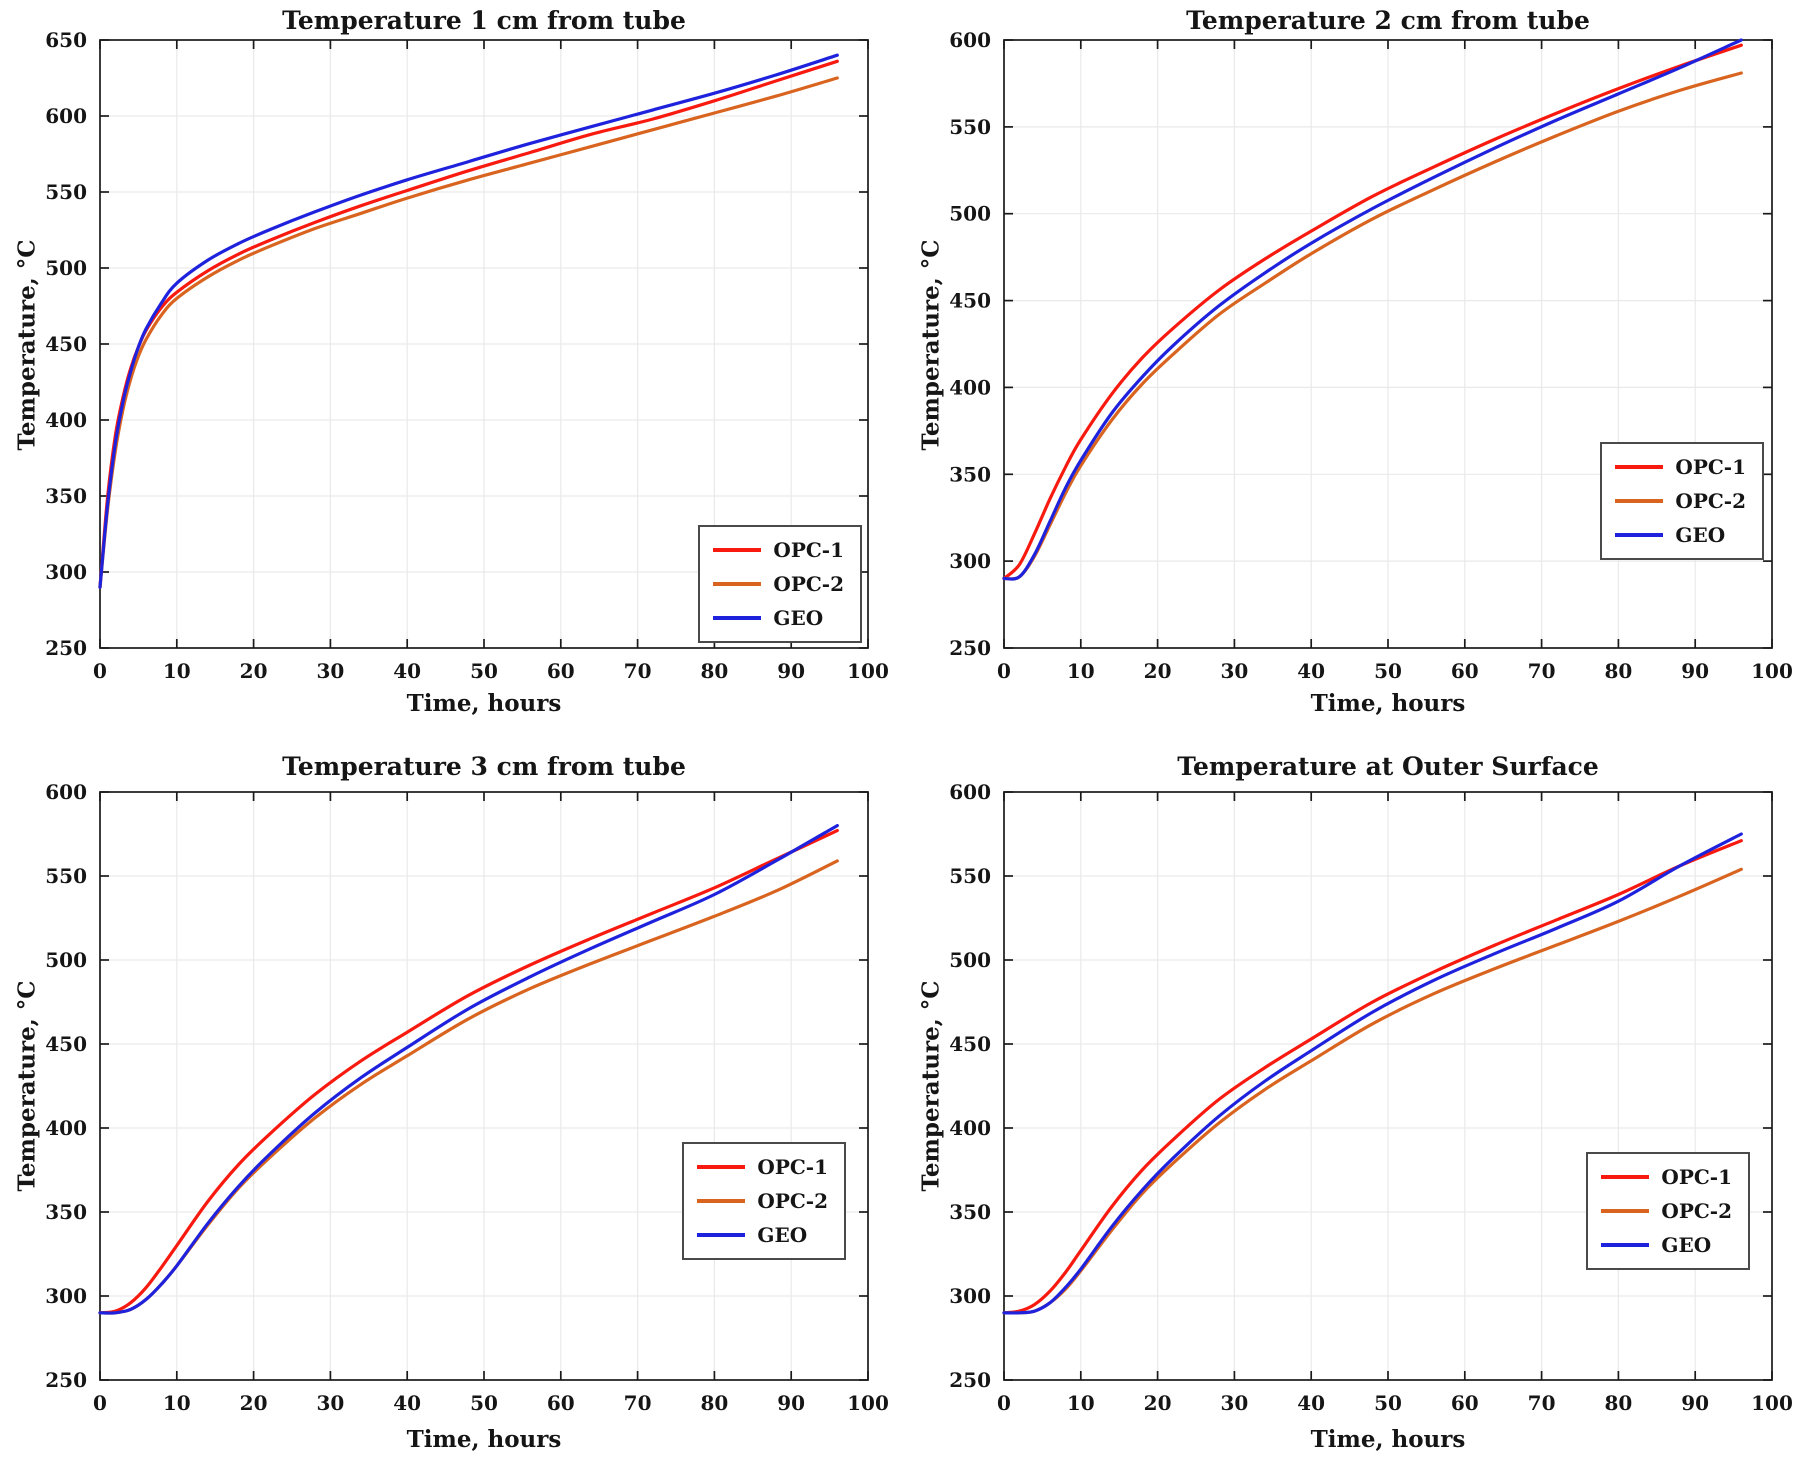 This screenshot has height=1460, width=1807. What do you see at coordinates (100, 671) in the screenshot?
I see `x-tick-label: 0` at bounding box center [100, 671].